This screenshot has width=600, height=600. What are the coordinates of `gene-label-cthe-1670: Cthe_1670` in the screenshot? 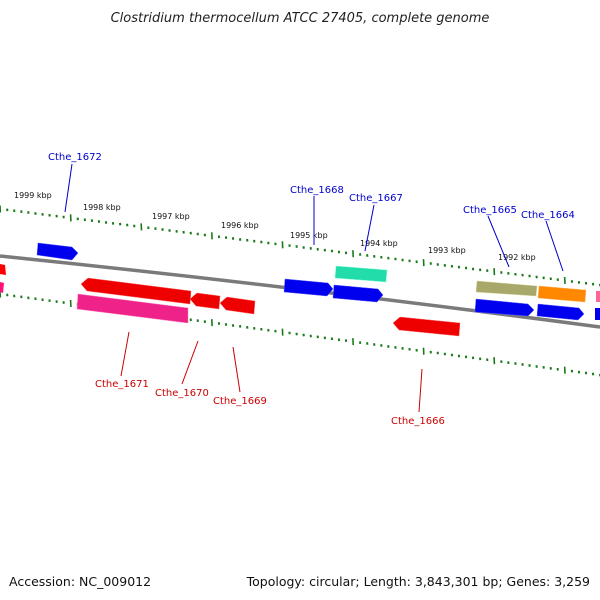 It's located at (182, 393).